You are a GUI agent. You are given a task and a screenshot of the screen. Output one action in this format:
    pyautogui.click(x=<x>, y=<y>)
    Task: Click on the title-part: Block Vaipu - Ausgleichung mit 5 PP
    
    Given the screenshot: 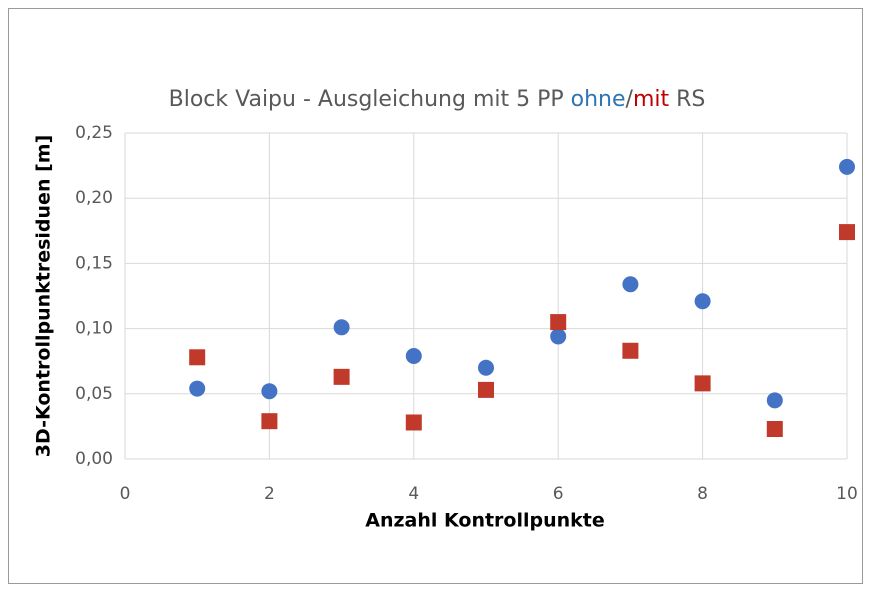 What is the action you would take?
    pyautogui.click(x=370, y=99)
    